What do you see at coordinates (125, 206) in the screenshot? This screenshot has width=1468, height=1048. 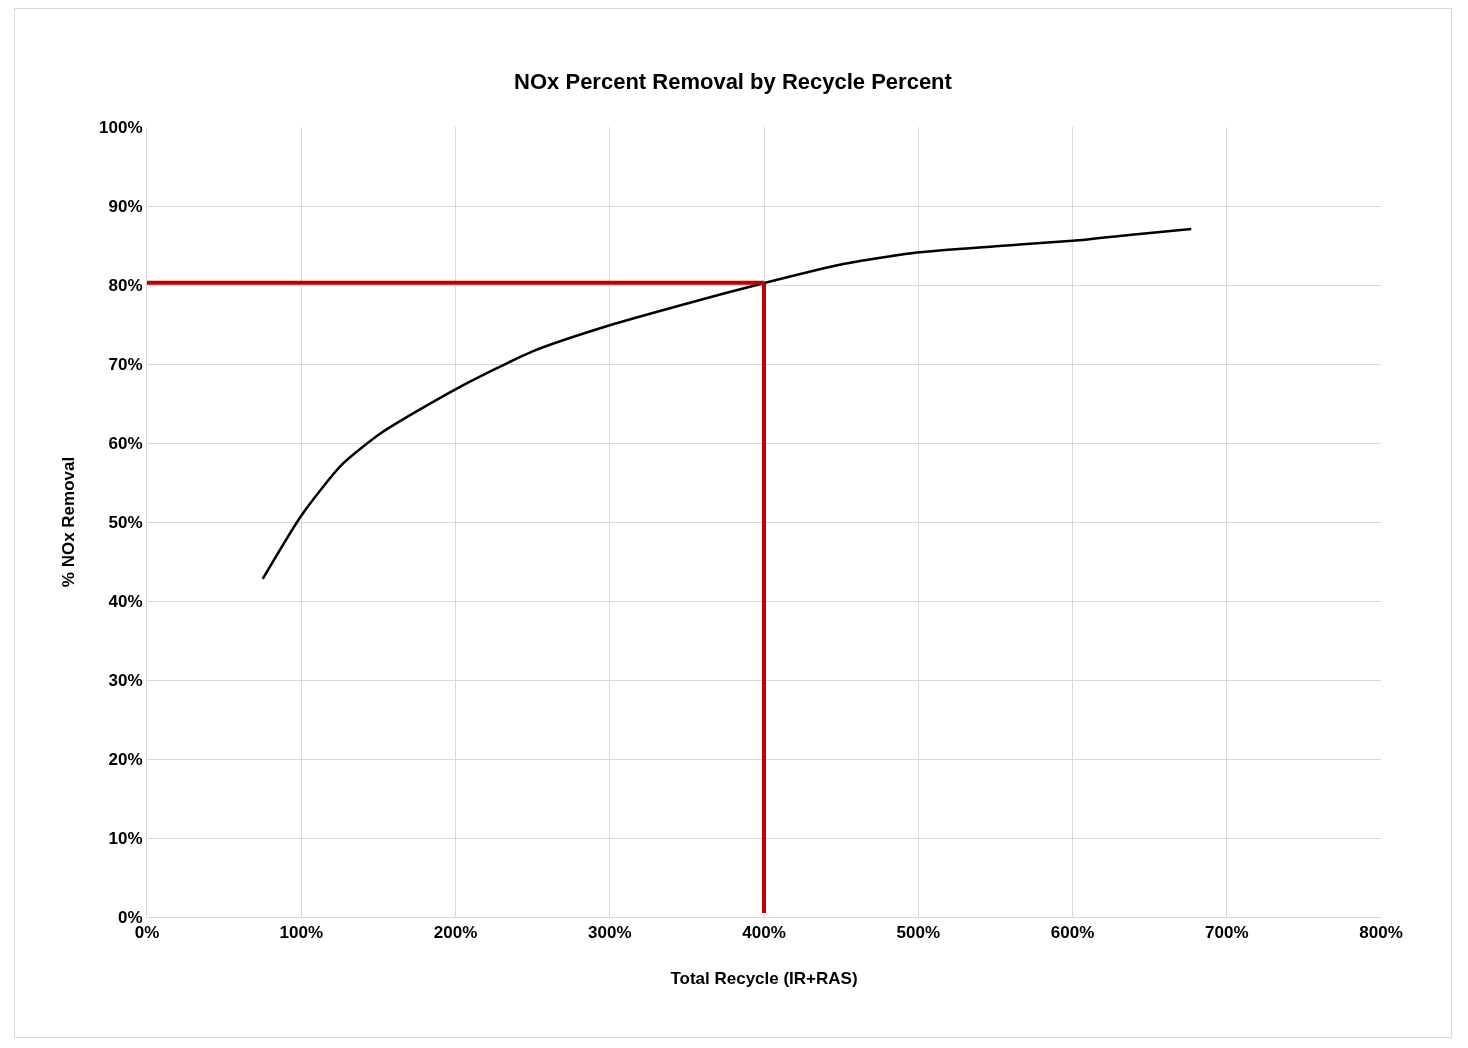 I see `y-tick-label: 90%` at bounding box center [125, 206].